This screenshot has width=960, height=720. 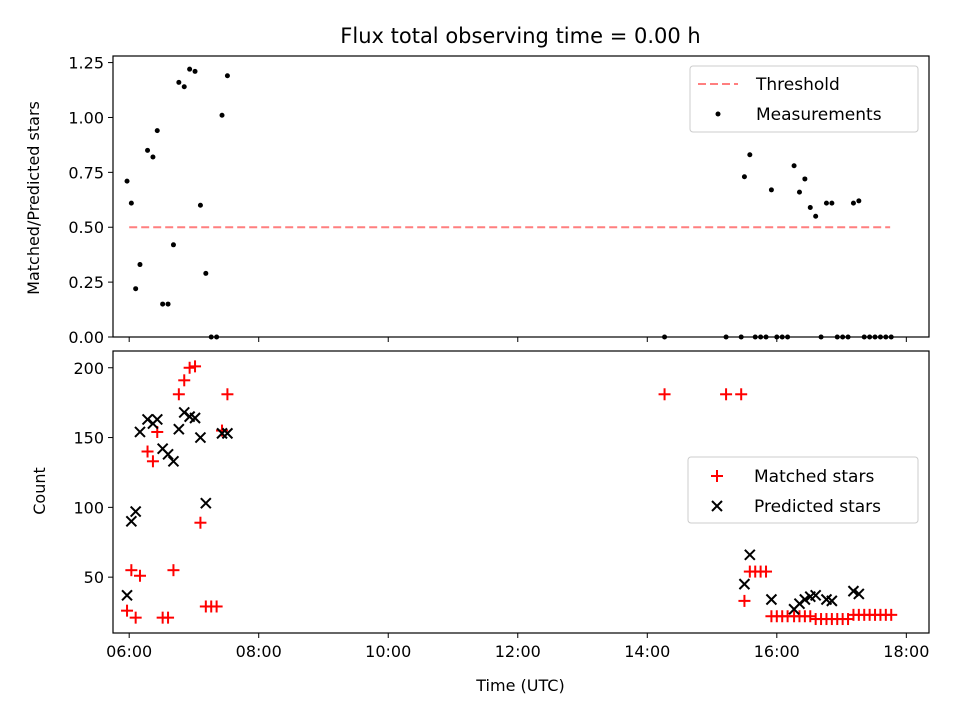 What do you see at coordinates (717, 476) in the screenshot?
I see `matched-legend-swatch` at bounding box center [717, 476].